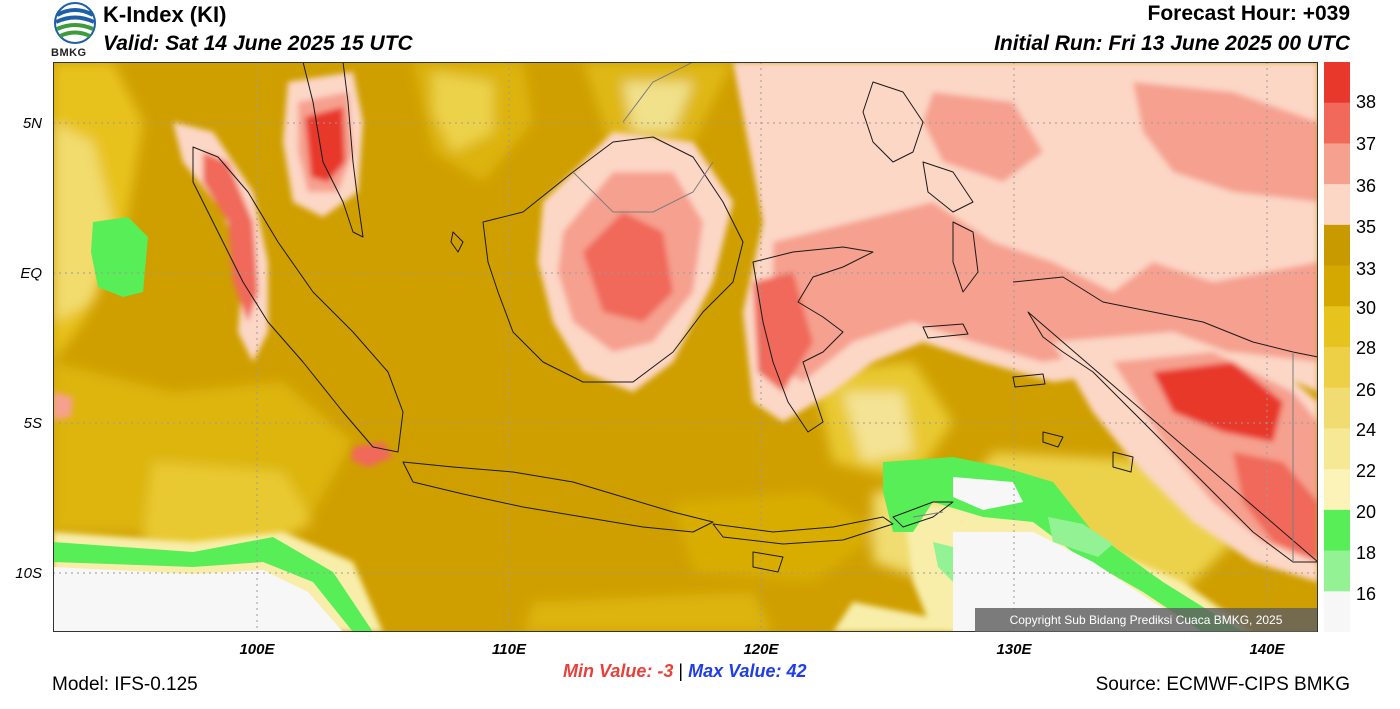  I want to click on lon-label-100e: 100E, so click(257, 649).